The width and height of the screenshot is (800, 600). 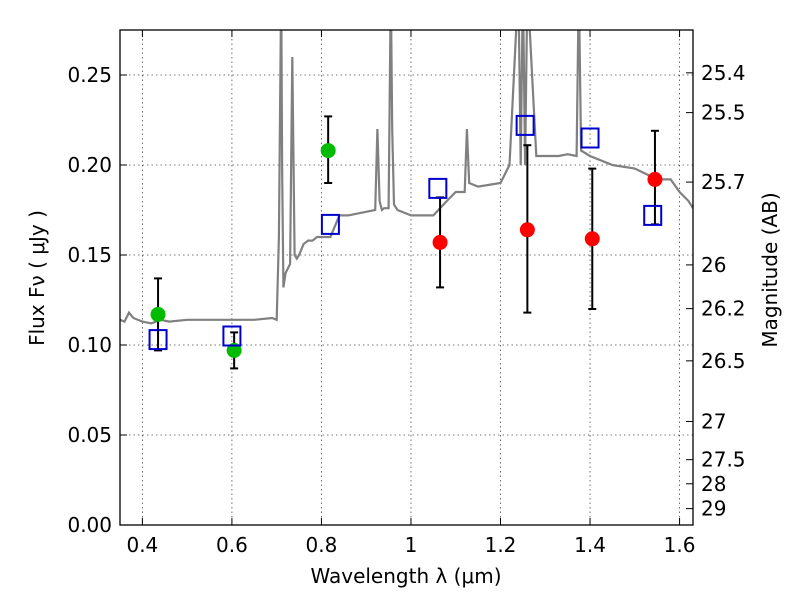 What do you see at coordinates (723, 73) in the screenshot?
I see `y2-tick-label: 25.4` at bounding box center [723, 73].